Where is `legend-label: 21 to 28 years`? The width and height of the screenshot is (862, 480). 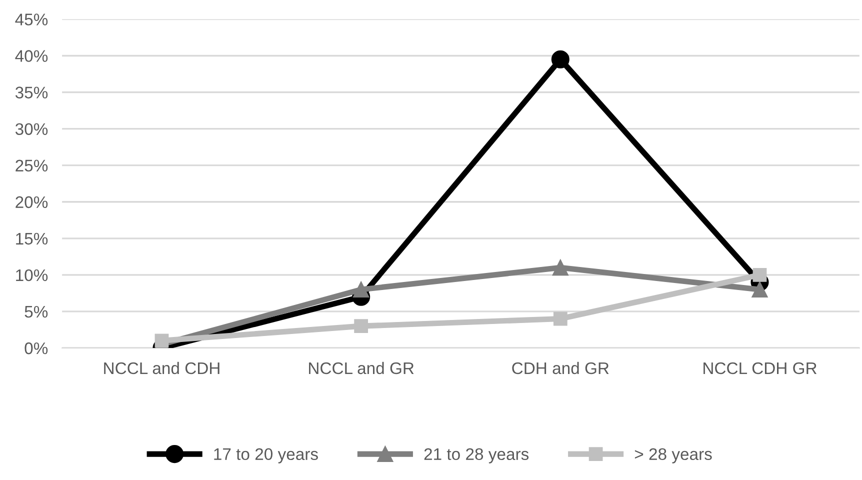 legend-label: 21 to 28 years is located at coordinates (476, 456).